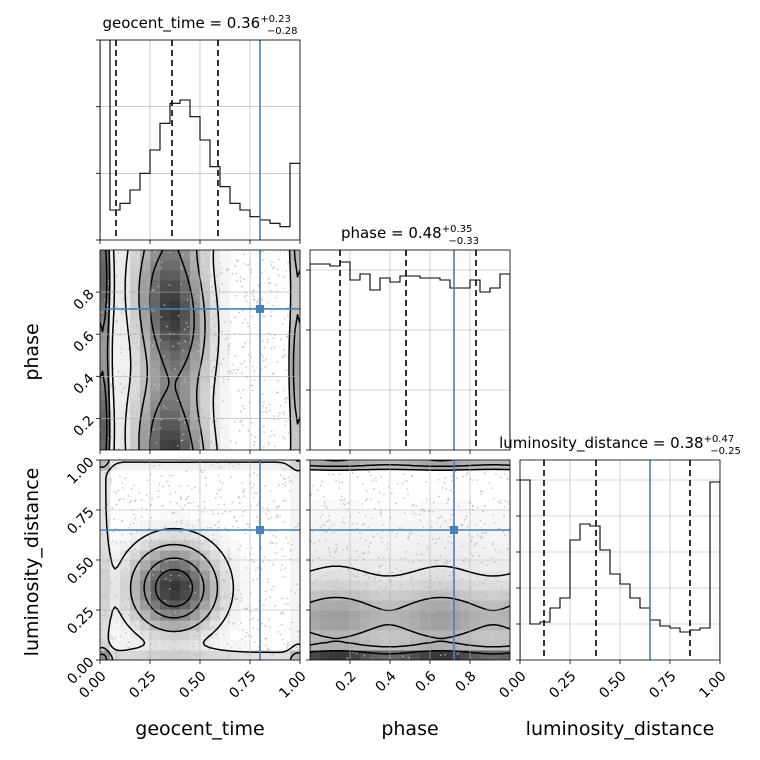  Describe the element at coordinates (562, 684) in the screenshot. I see `hist-luminosity-distance-xticklabel-1: 0.25` at that location.